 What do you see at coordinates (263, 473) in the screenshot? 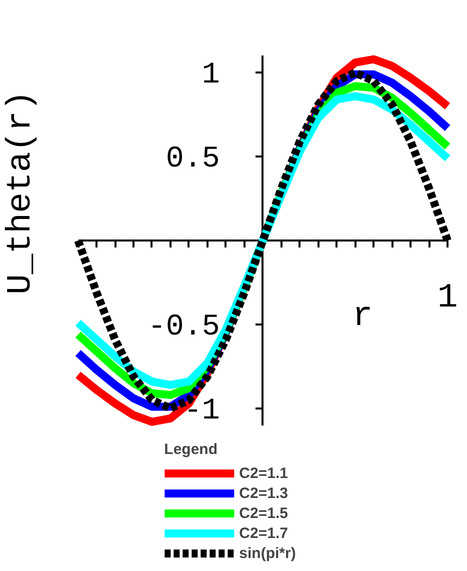
I see `legend-label: C2=1.1` at bounding box center [263, 473].